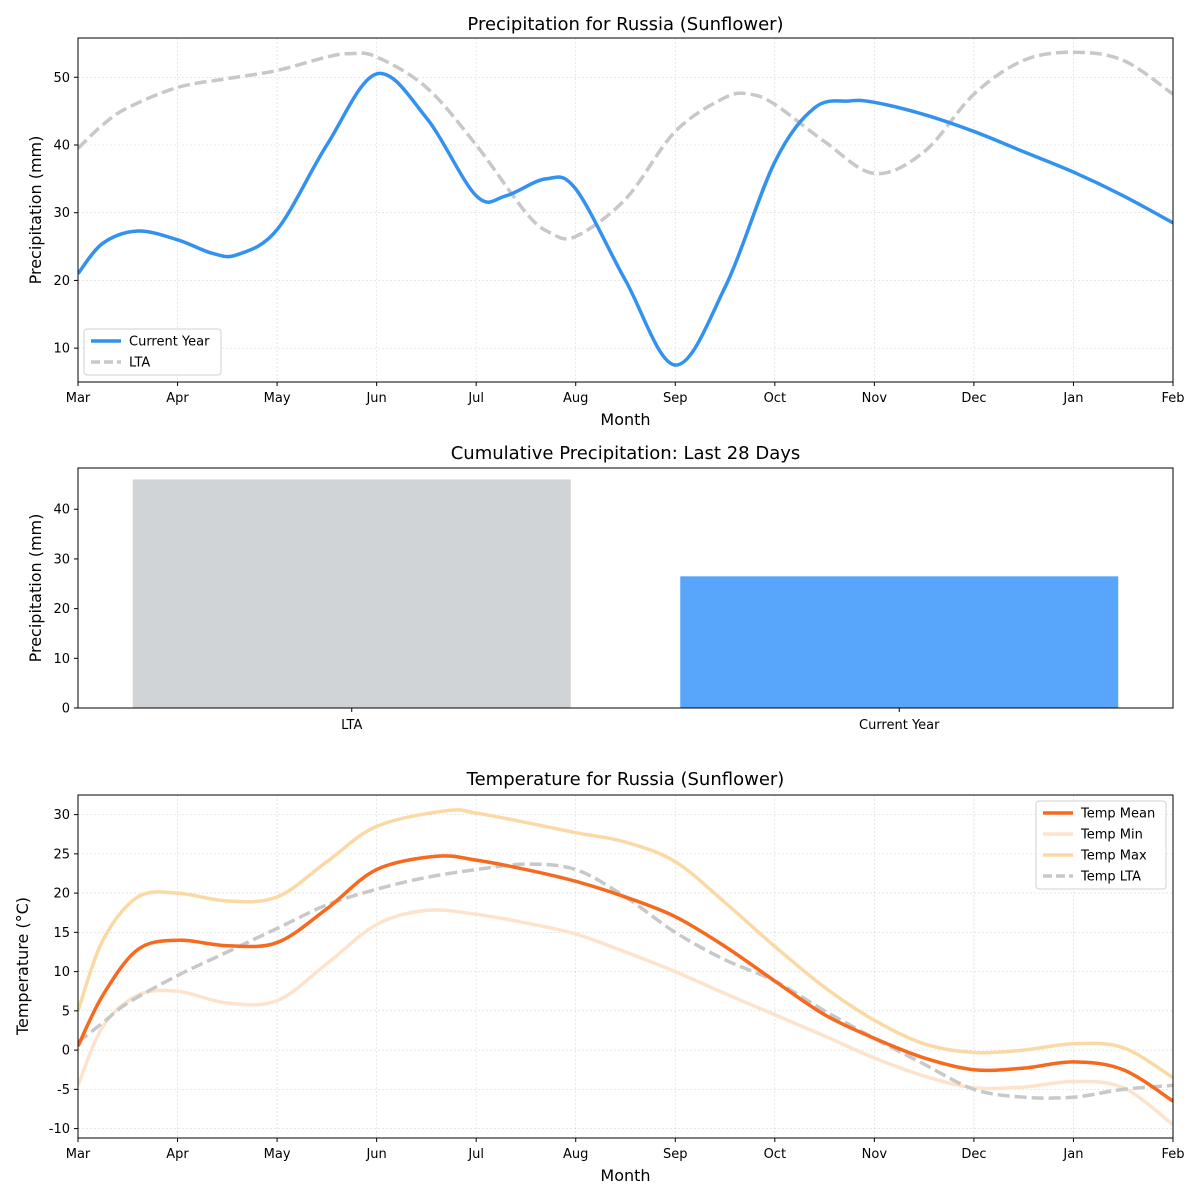 The height and width of the screenshot is (1200, 1200). What do you see at coordinates (1113, 856) in the screenshot?
I see `legend-label-temp-max: Temp Max` at bounding box center [1113, 856].